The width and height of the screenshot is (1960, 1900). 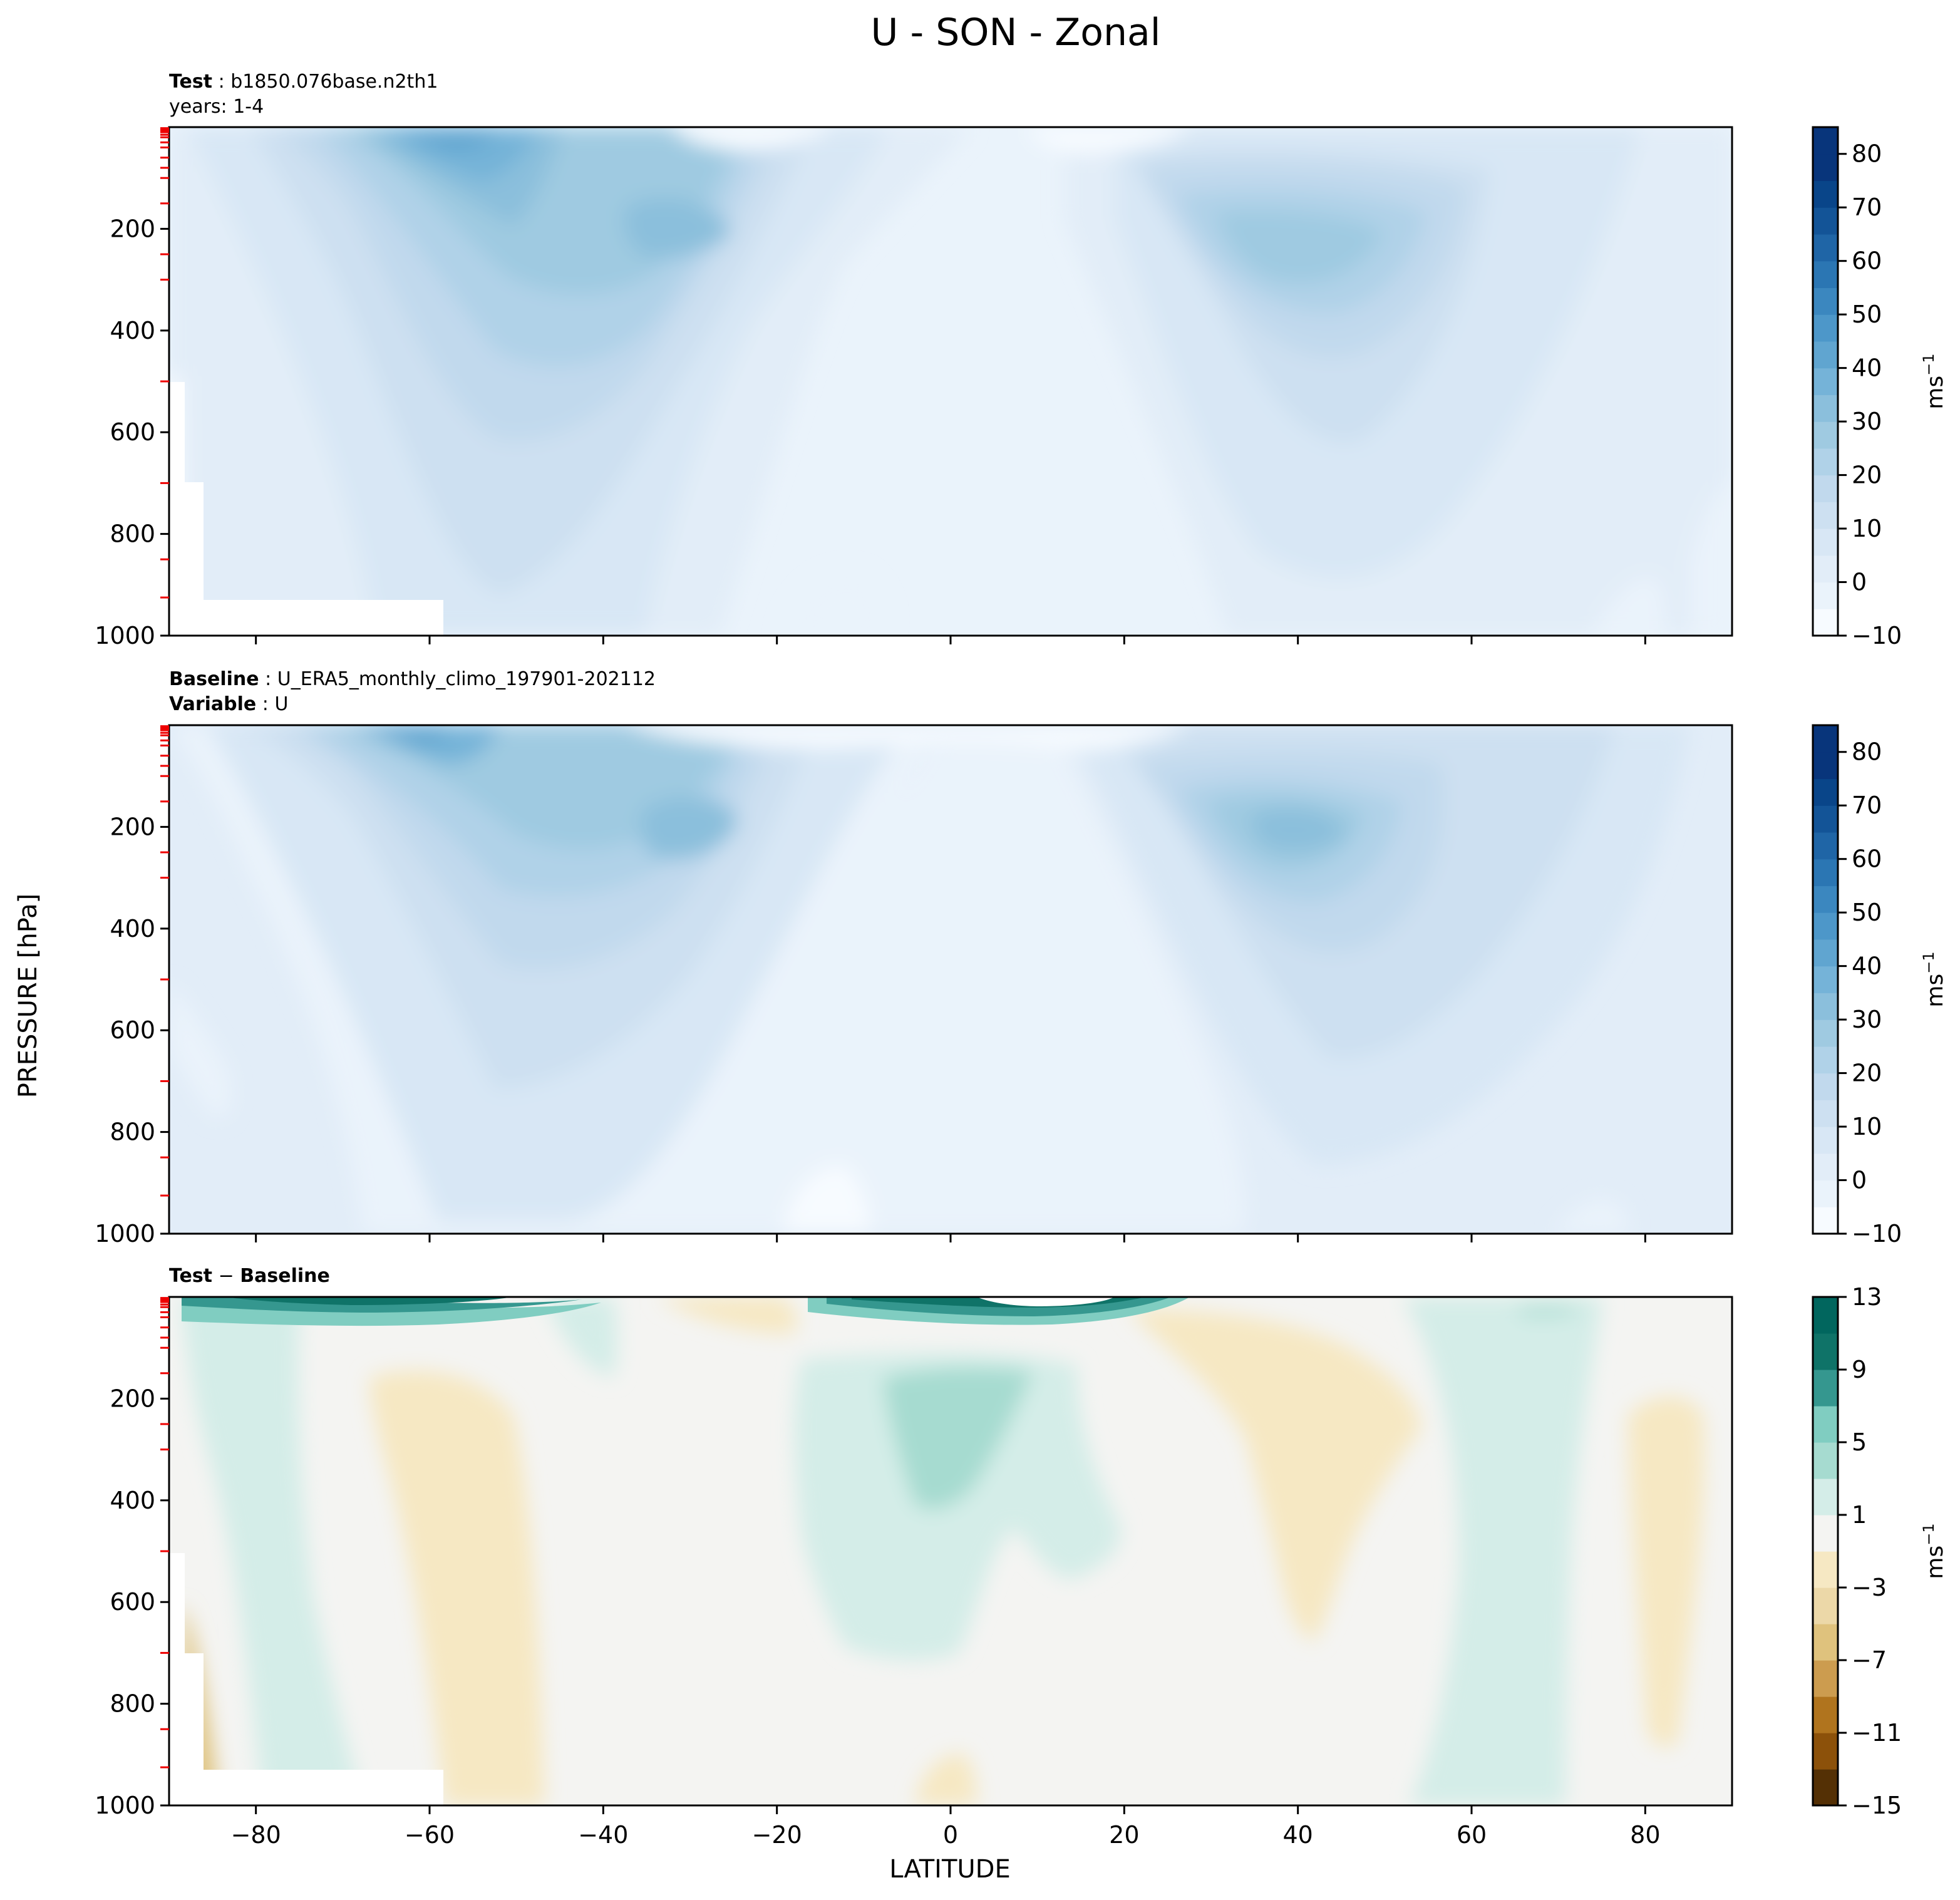 What do you see at coordinates (249, 1276) in the screenshot?
I see `panel-diff-label: Test − Baseline` at bounding box center [249, 1276].